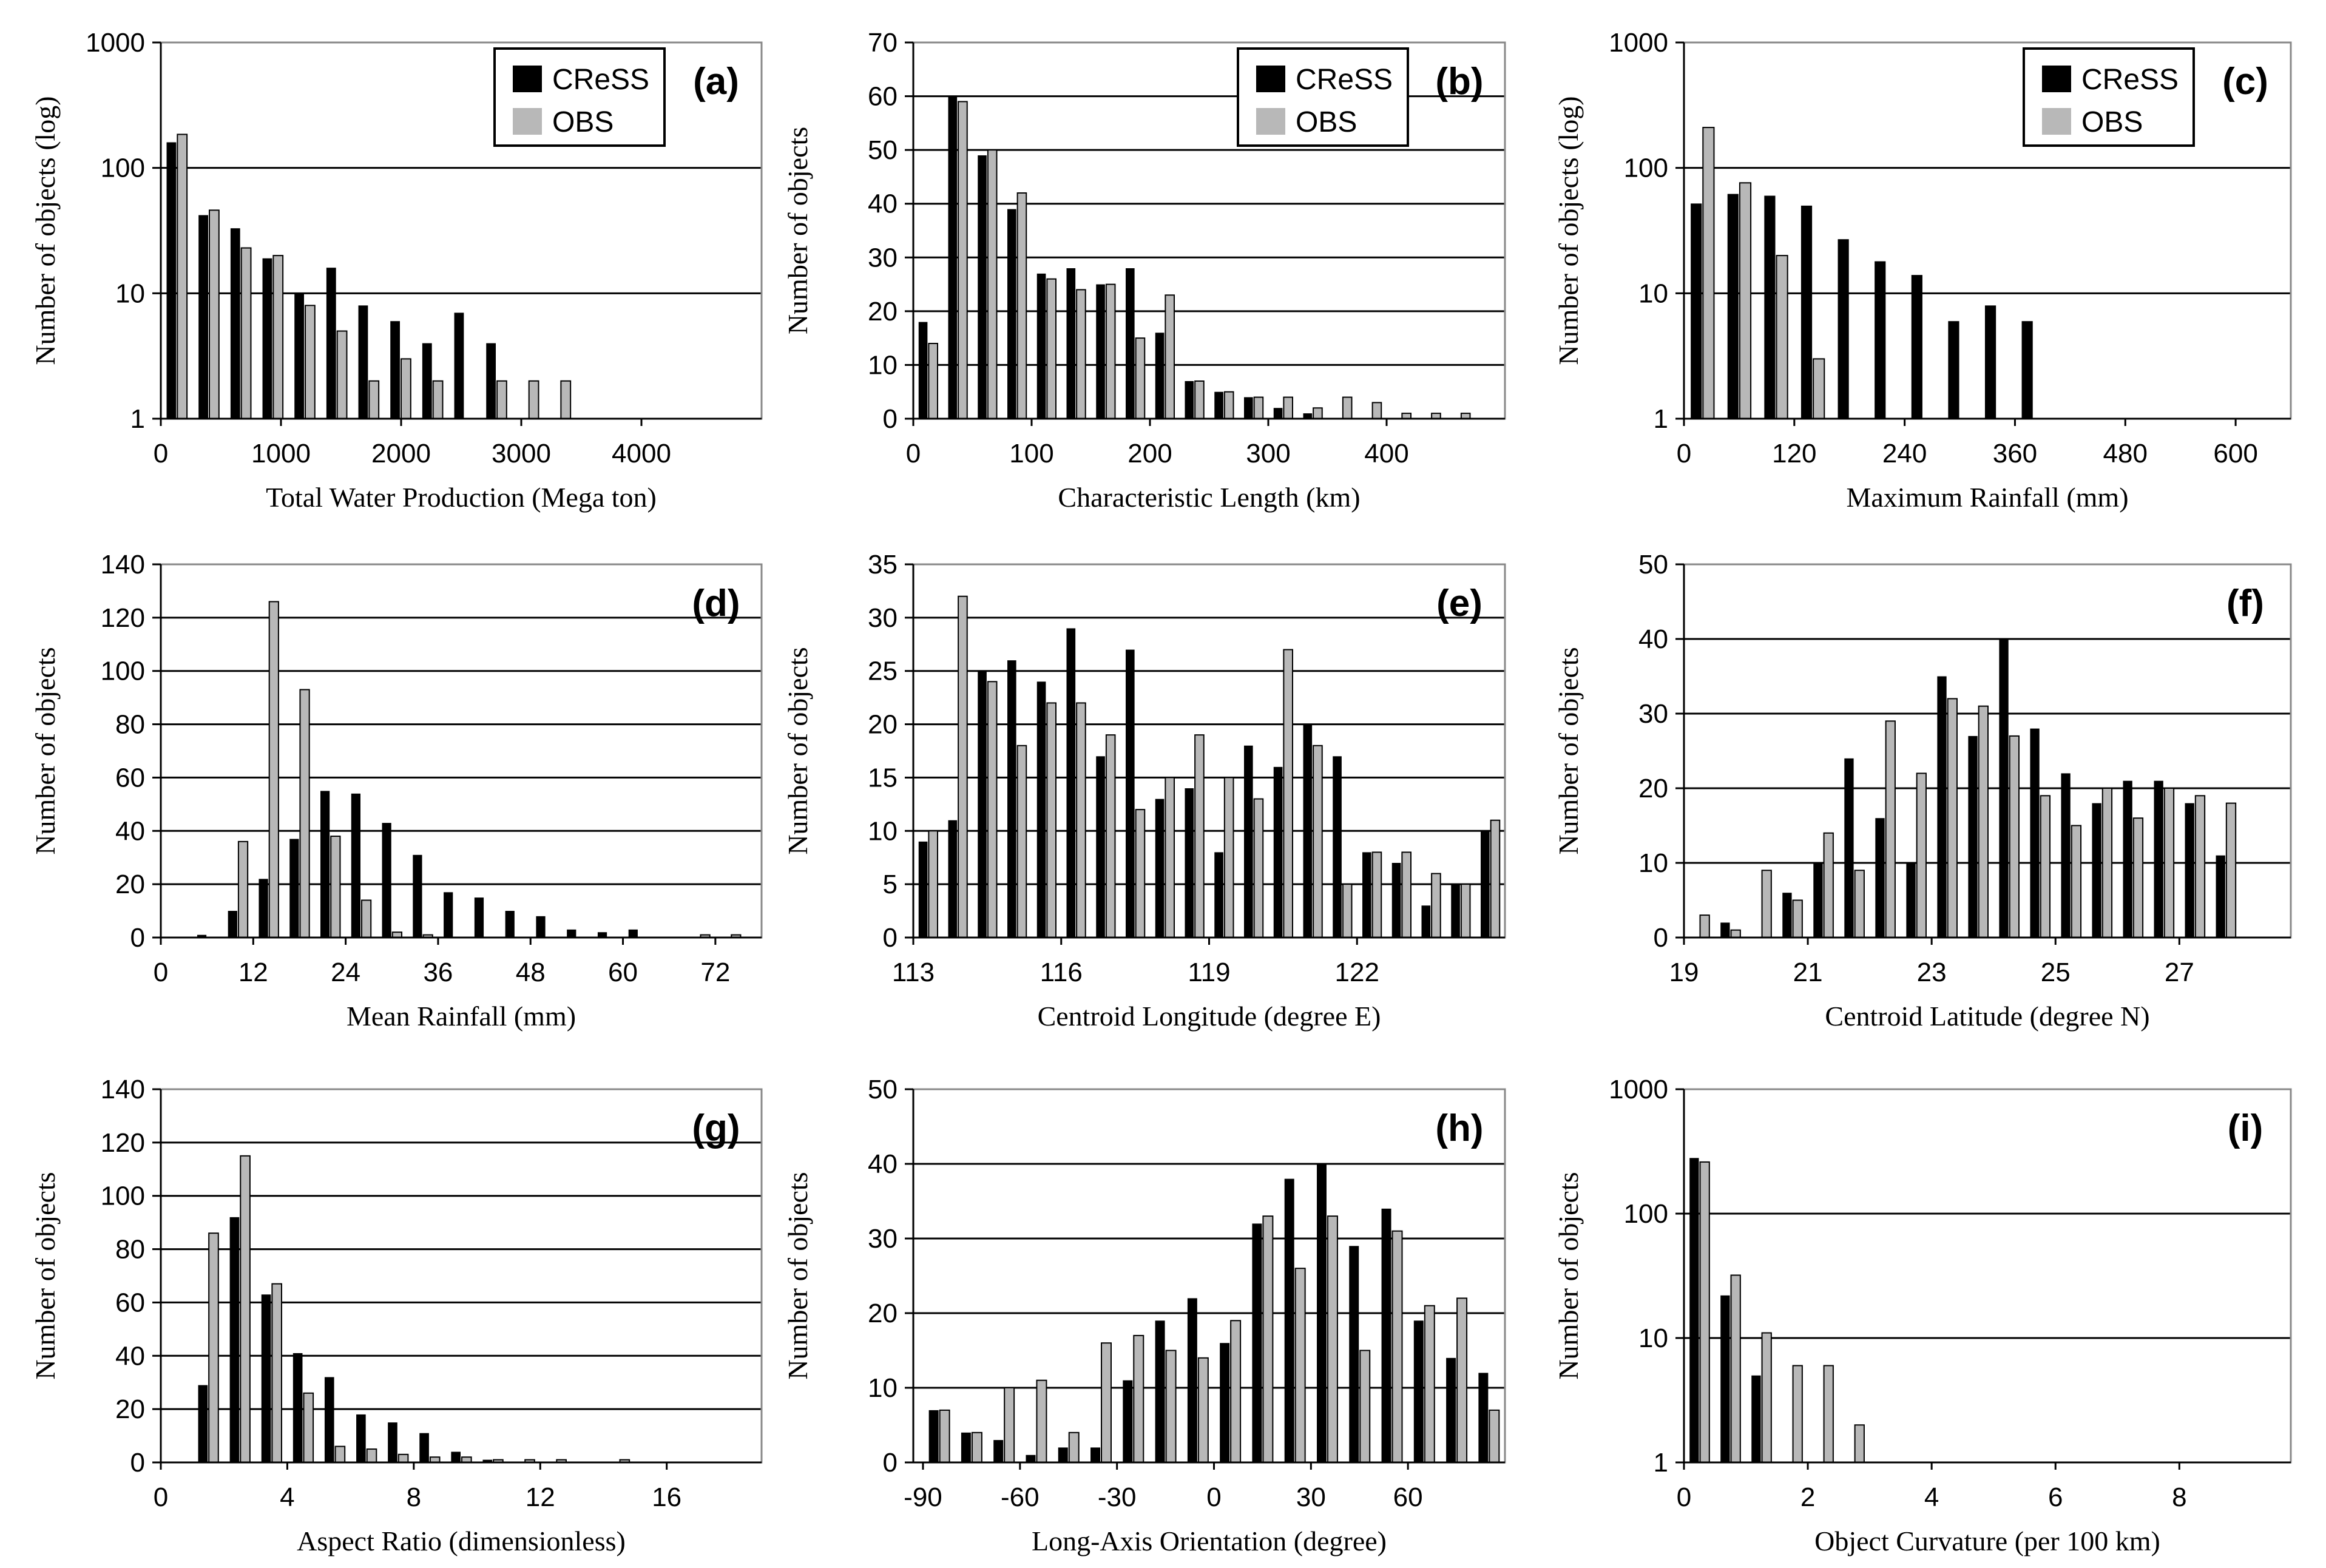 Image resolution: width=2326 pixels, height=1568 pixels. Describe the element at coordinates (716, 603) in the screenshot. I see `panel-label: (d)` at that location.